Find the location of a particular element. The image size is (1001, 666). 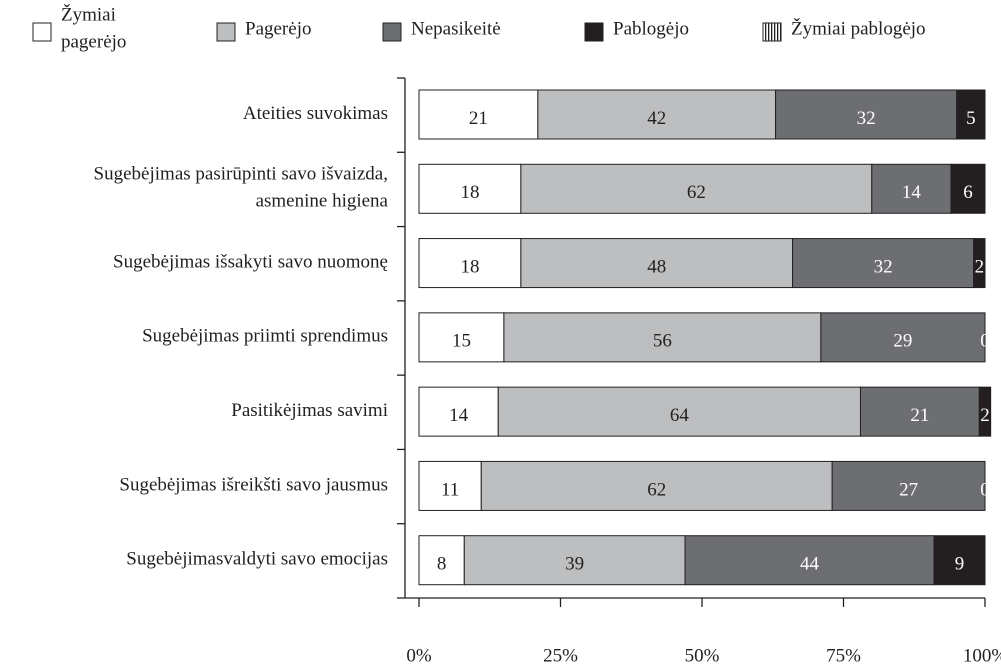

category-label: Sugebėjimas išreikšti savo jausmus is located at coordinates (253, 484).